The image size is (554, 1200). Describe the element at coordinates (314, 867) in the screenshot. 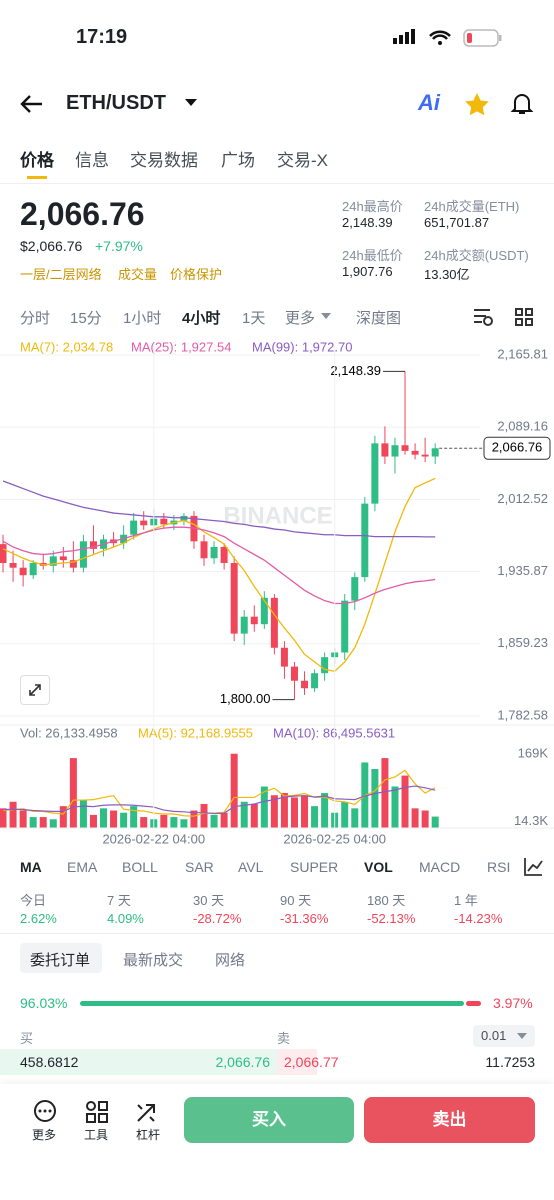

I see `indicator: SUPER` at that location.